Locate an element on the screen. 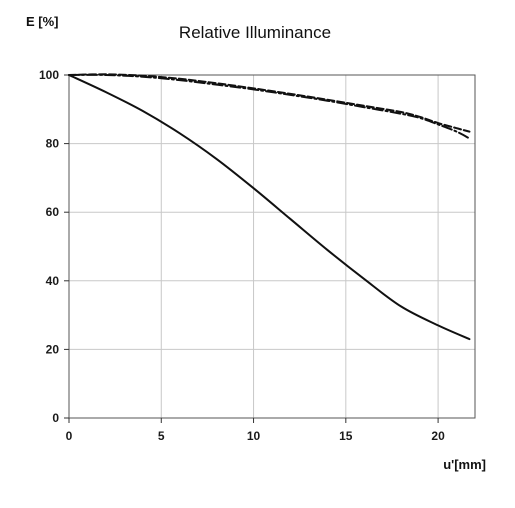  x-tick-label: 0 is located at coordinates (69, 436).